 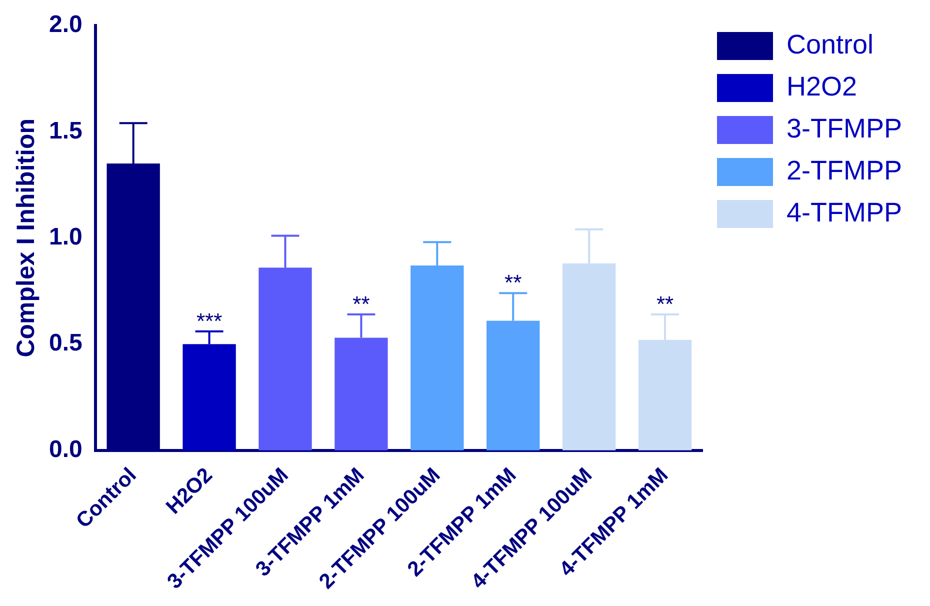 I want to click on y-tick-label: 1.0, so click(x=65, y=236).